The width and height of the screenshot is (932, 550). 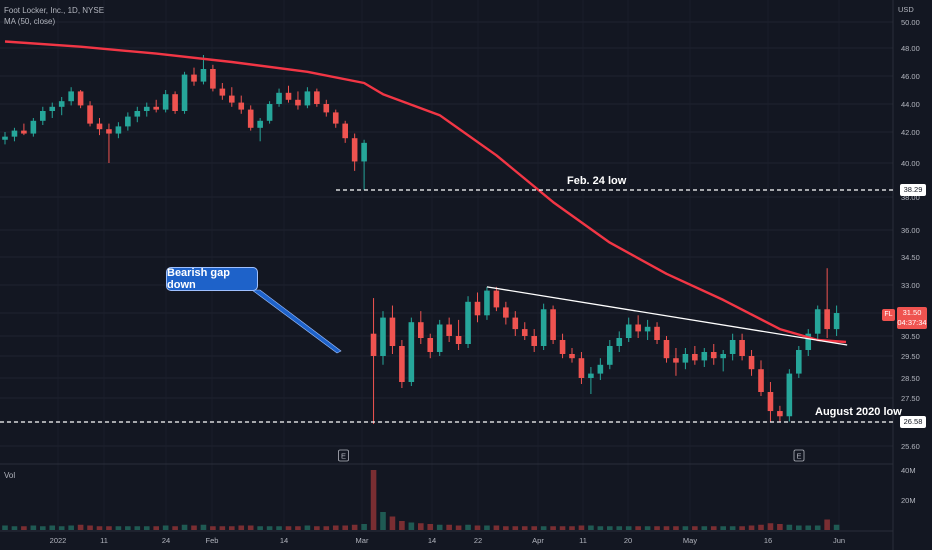 I want to click on volume-axis: 40M 20M, so click(x=908, y=485).